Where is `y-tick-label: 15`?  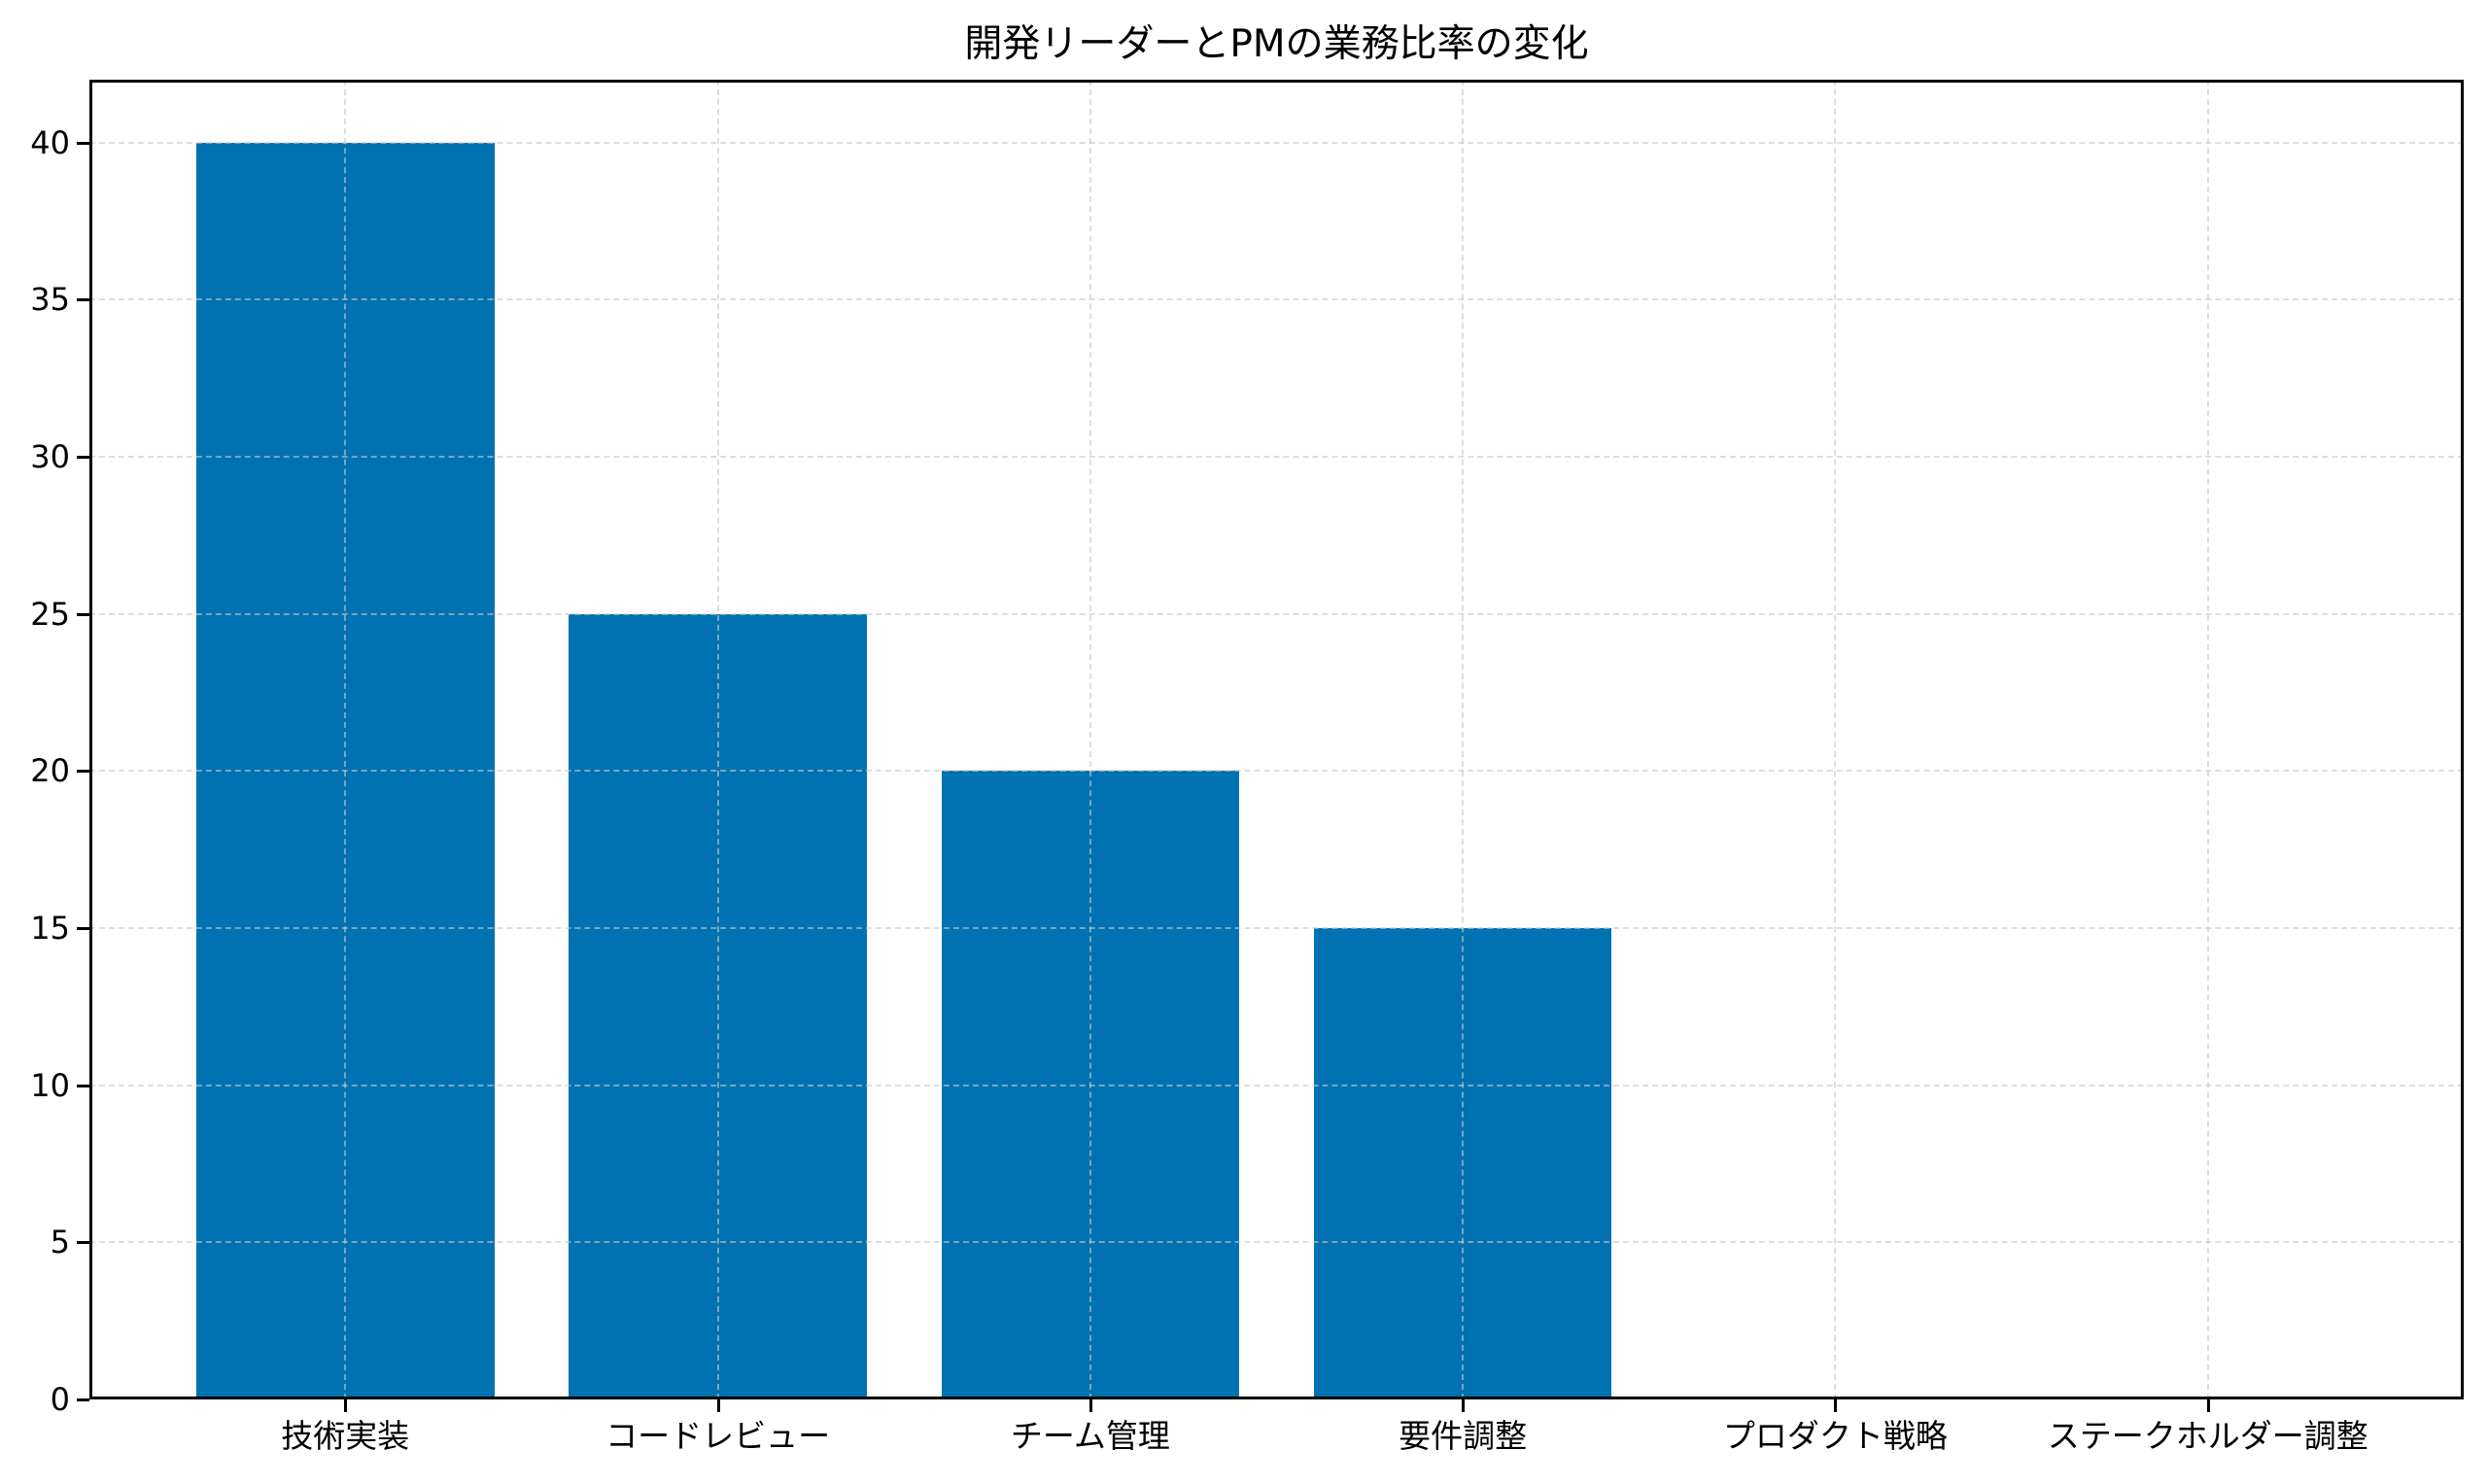
y-tick-label: 15 is located at coordinates (50, 928).